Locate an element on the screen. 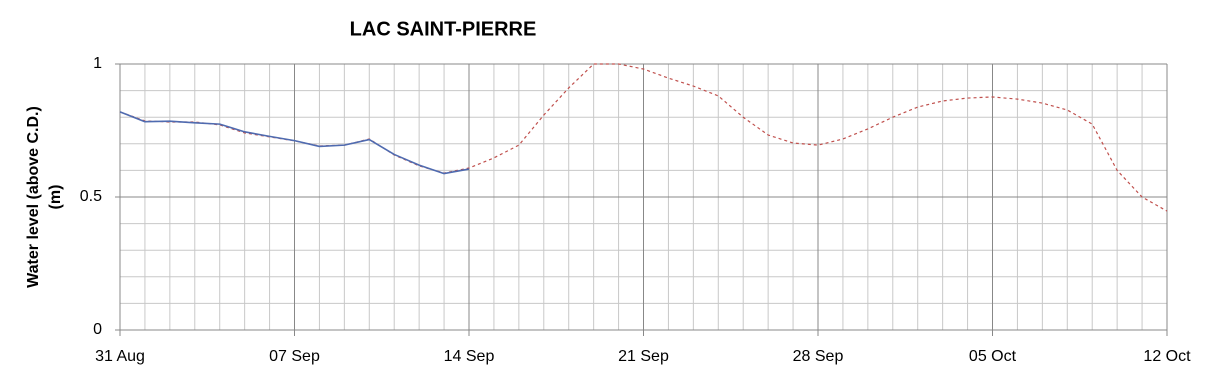  series-line is located at coordinates (294, 143).